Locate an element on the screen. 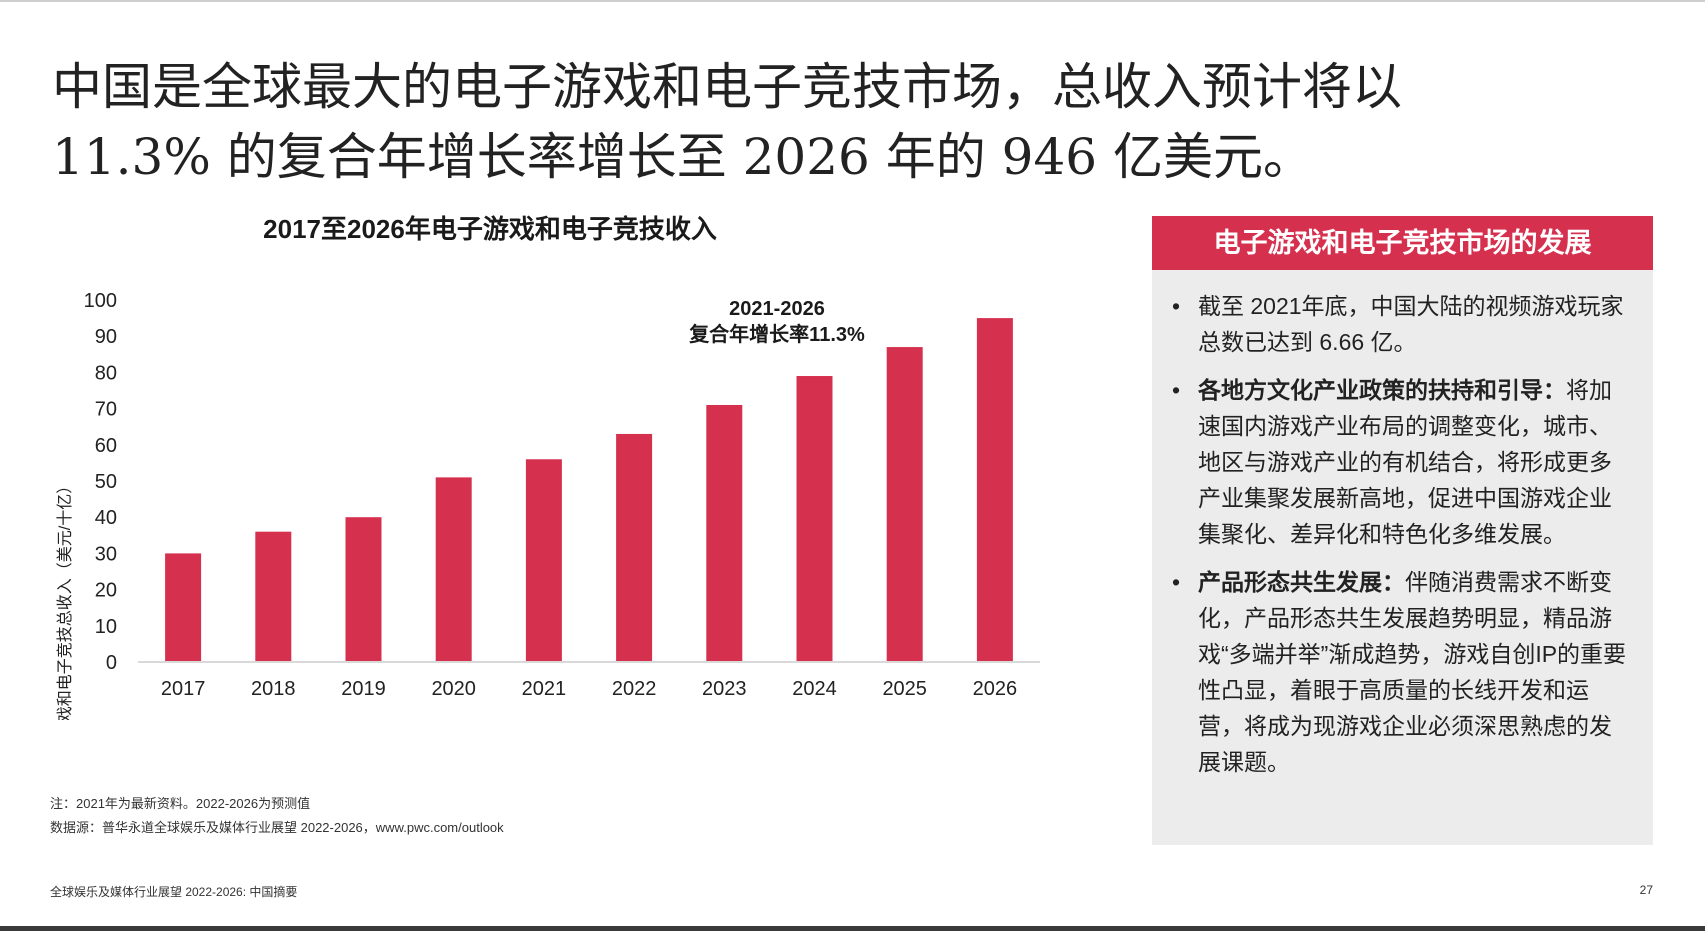  y-tick-label: 100 is located at coordinates (100, 301).